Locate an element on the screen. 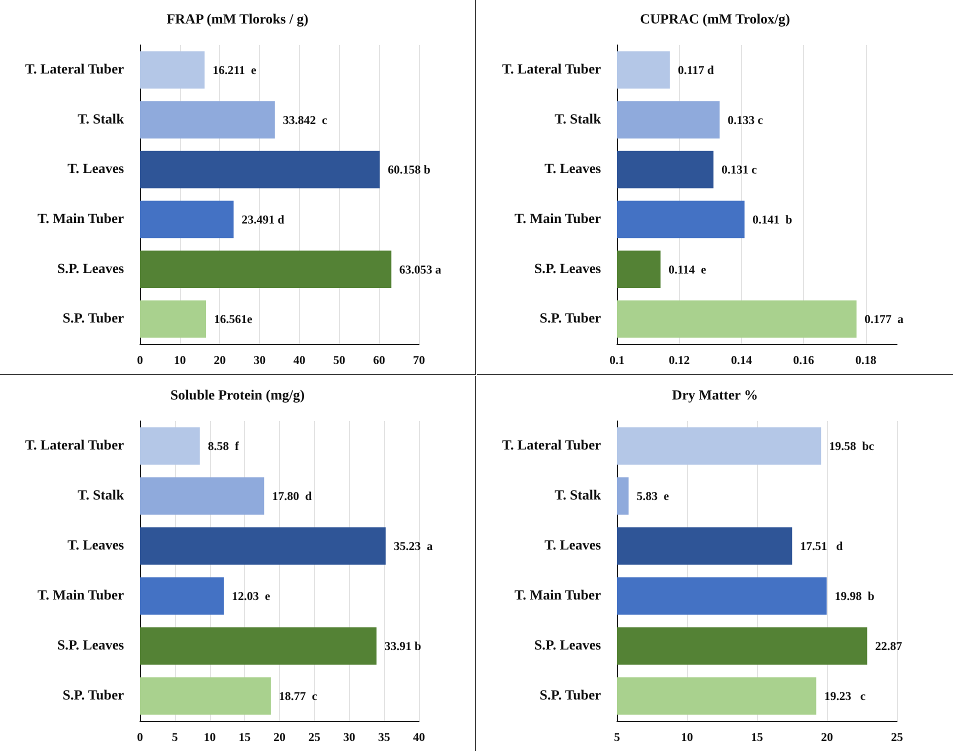  data-label: 63.053 a is located at coordinates (420, 269).